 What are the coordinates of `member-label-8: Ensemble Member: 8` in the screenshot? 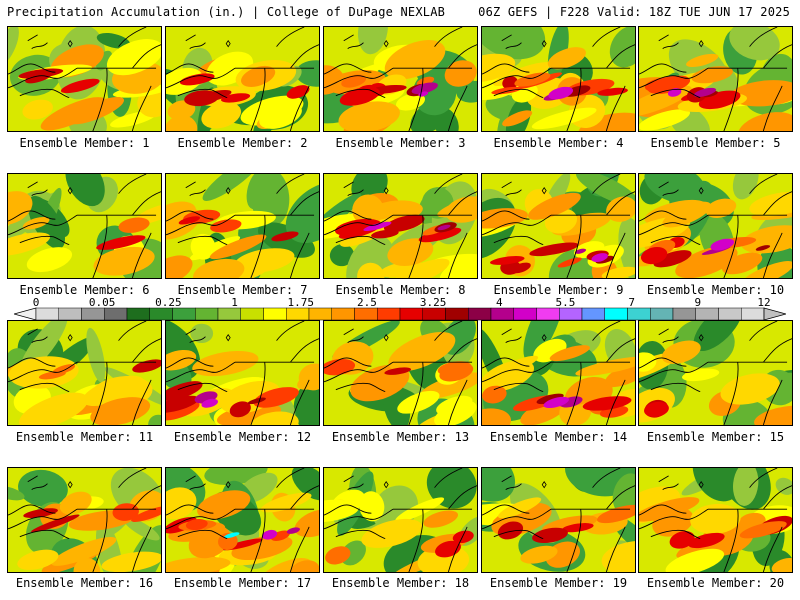 It's located at (400, 290).